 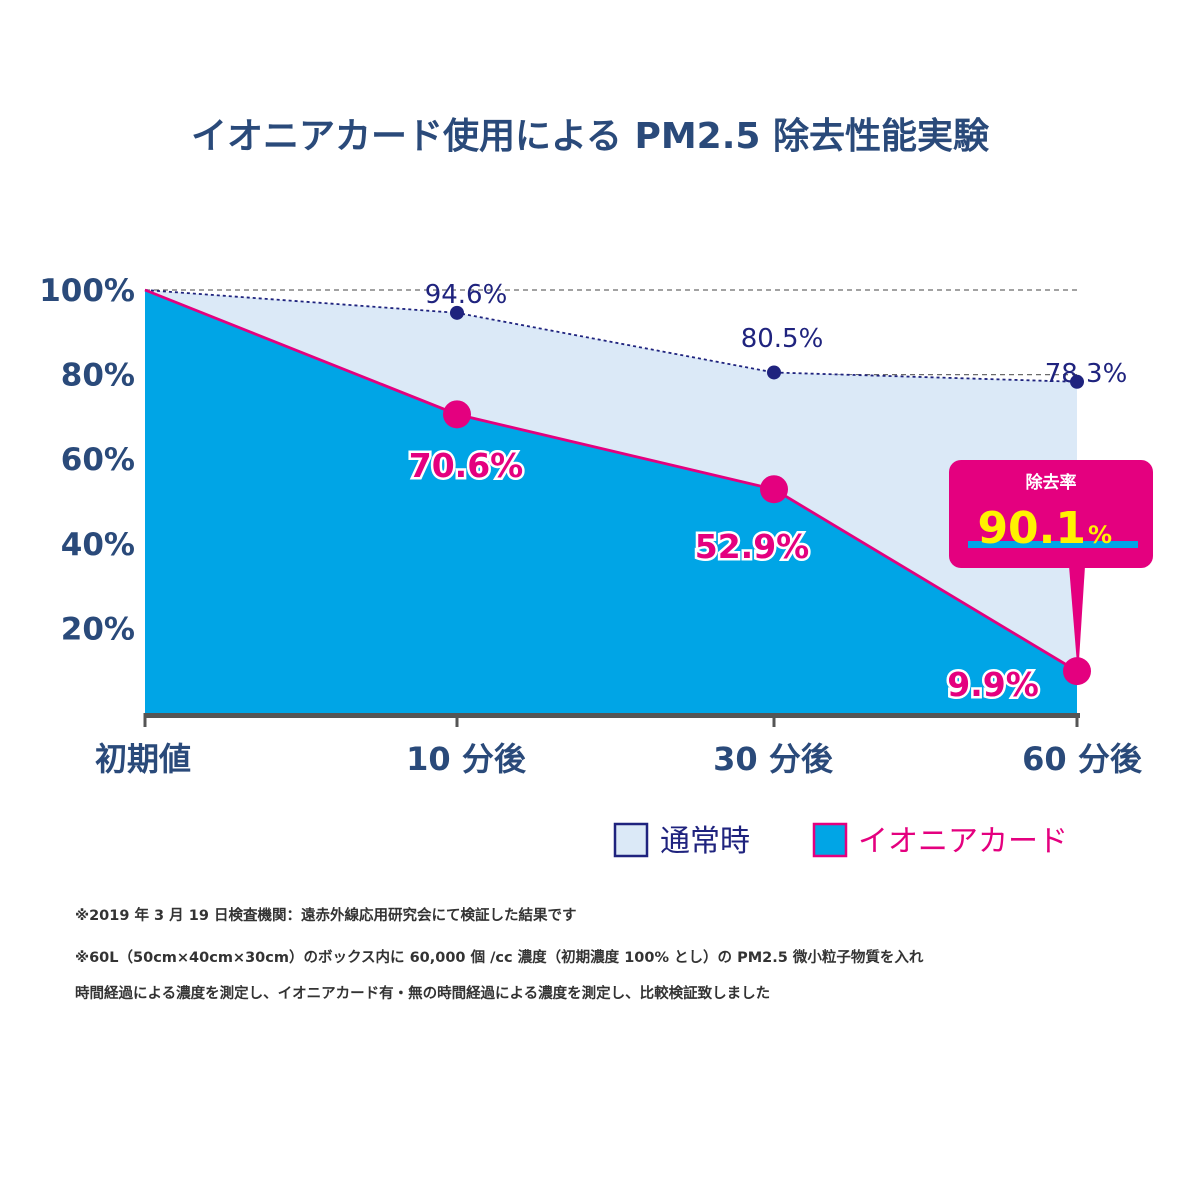 I want to click on legend-label-normal: 通常時, so click(x=705, y=841).